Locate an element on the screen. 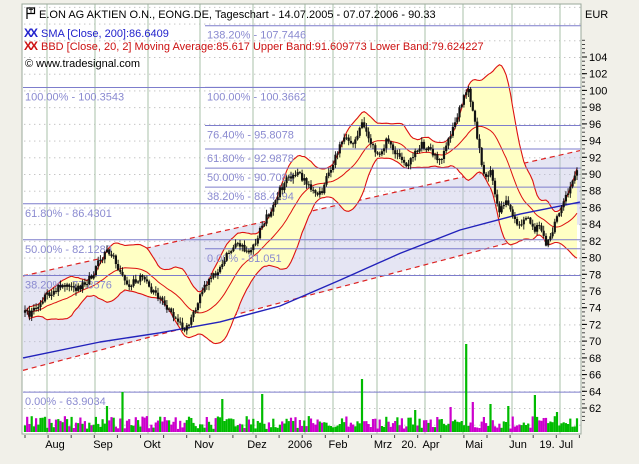 This screenshot has width=639, height=464. sma-legend-icon: XX is located at coordinates (31, 33).